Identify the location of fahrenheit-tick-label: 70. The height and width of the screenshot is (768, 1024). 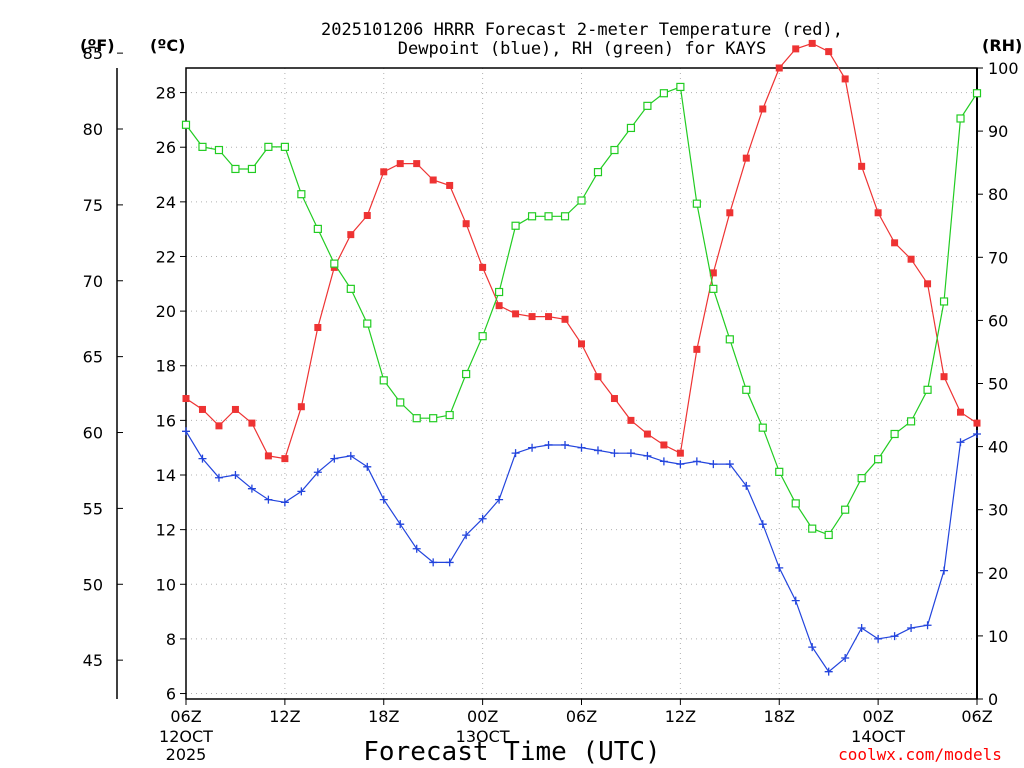
(93, 281).